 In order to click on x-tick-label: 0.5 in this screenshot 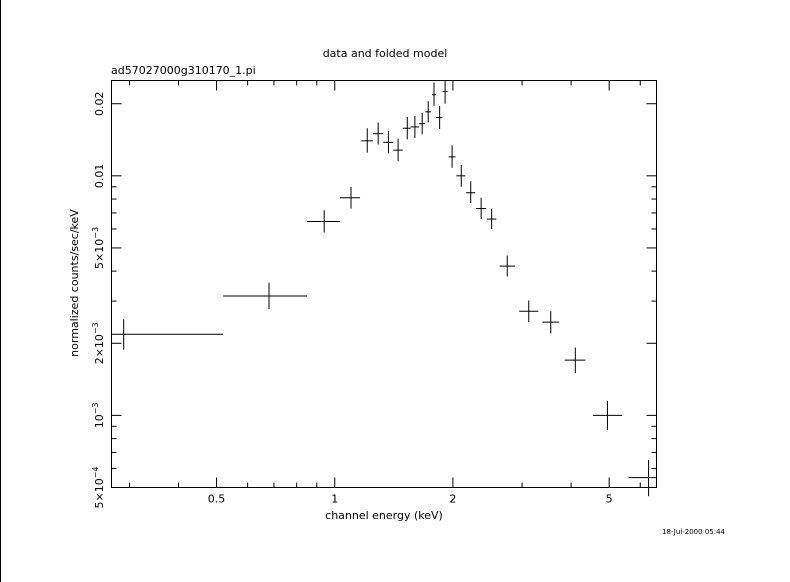, I will do `click(217, 499)`.